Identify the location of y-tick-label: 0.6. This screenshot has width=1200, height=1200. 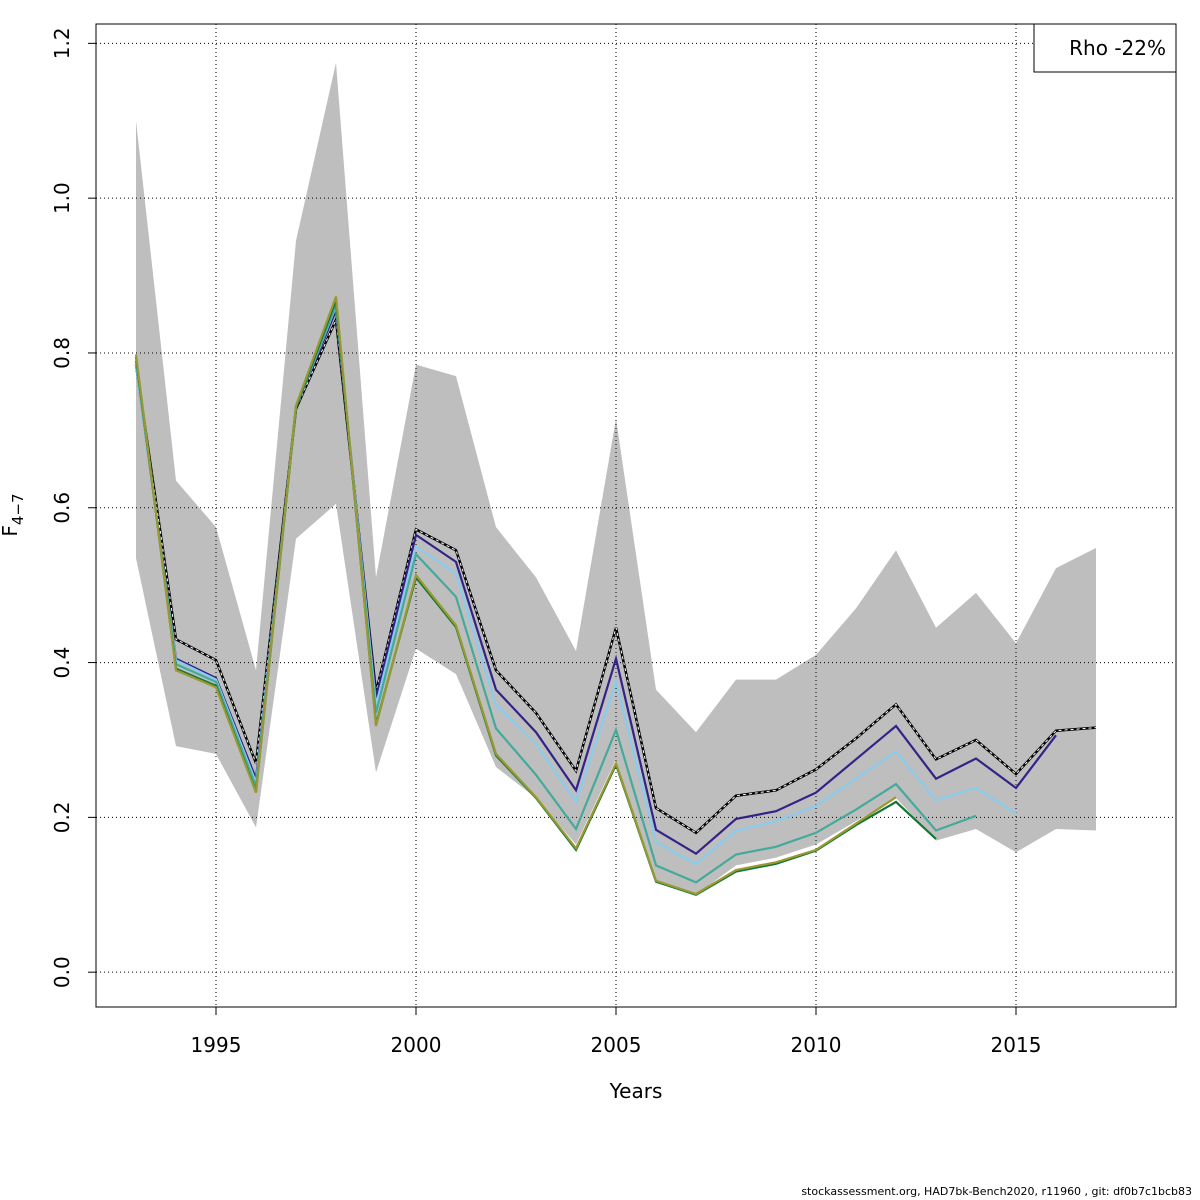
(62, 508).